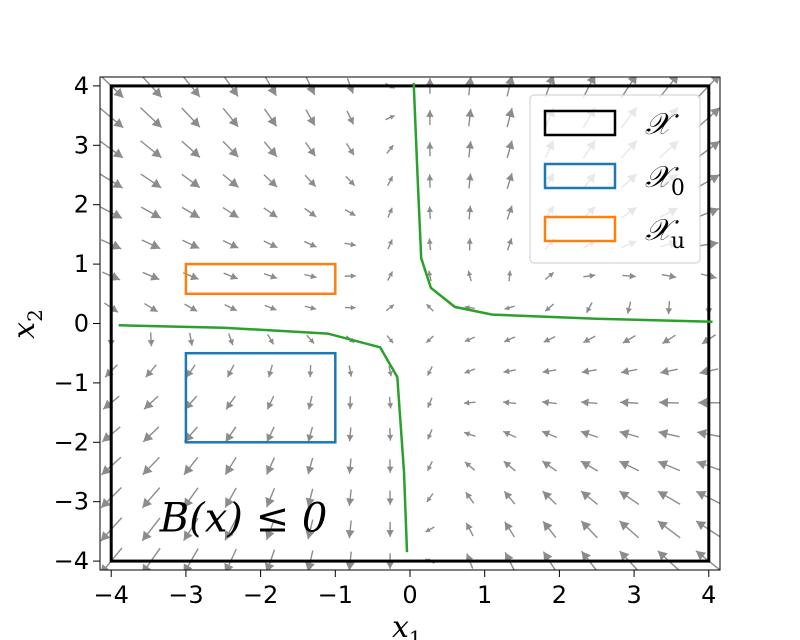 Image resolution: width=800 pixels, height=640 pixels. Describe the element at coordinates (243, 518) in the screenshot. I see `barrier-annotation: B(x) ≤ 0` at that location.